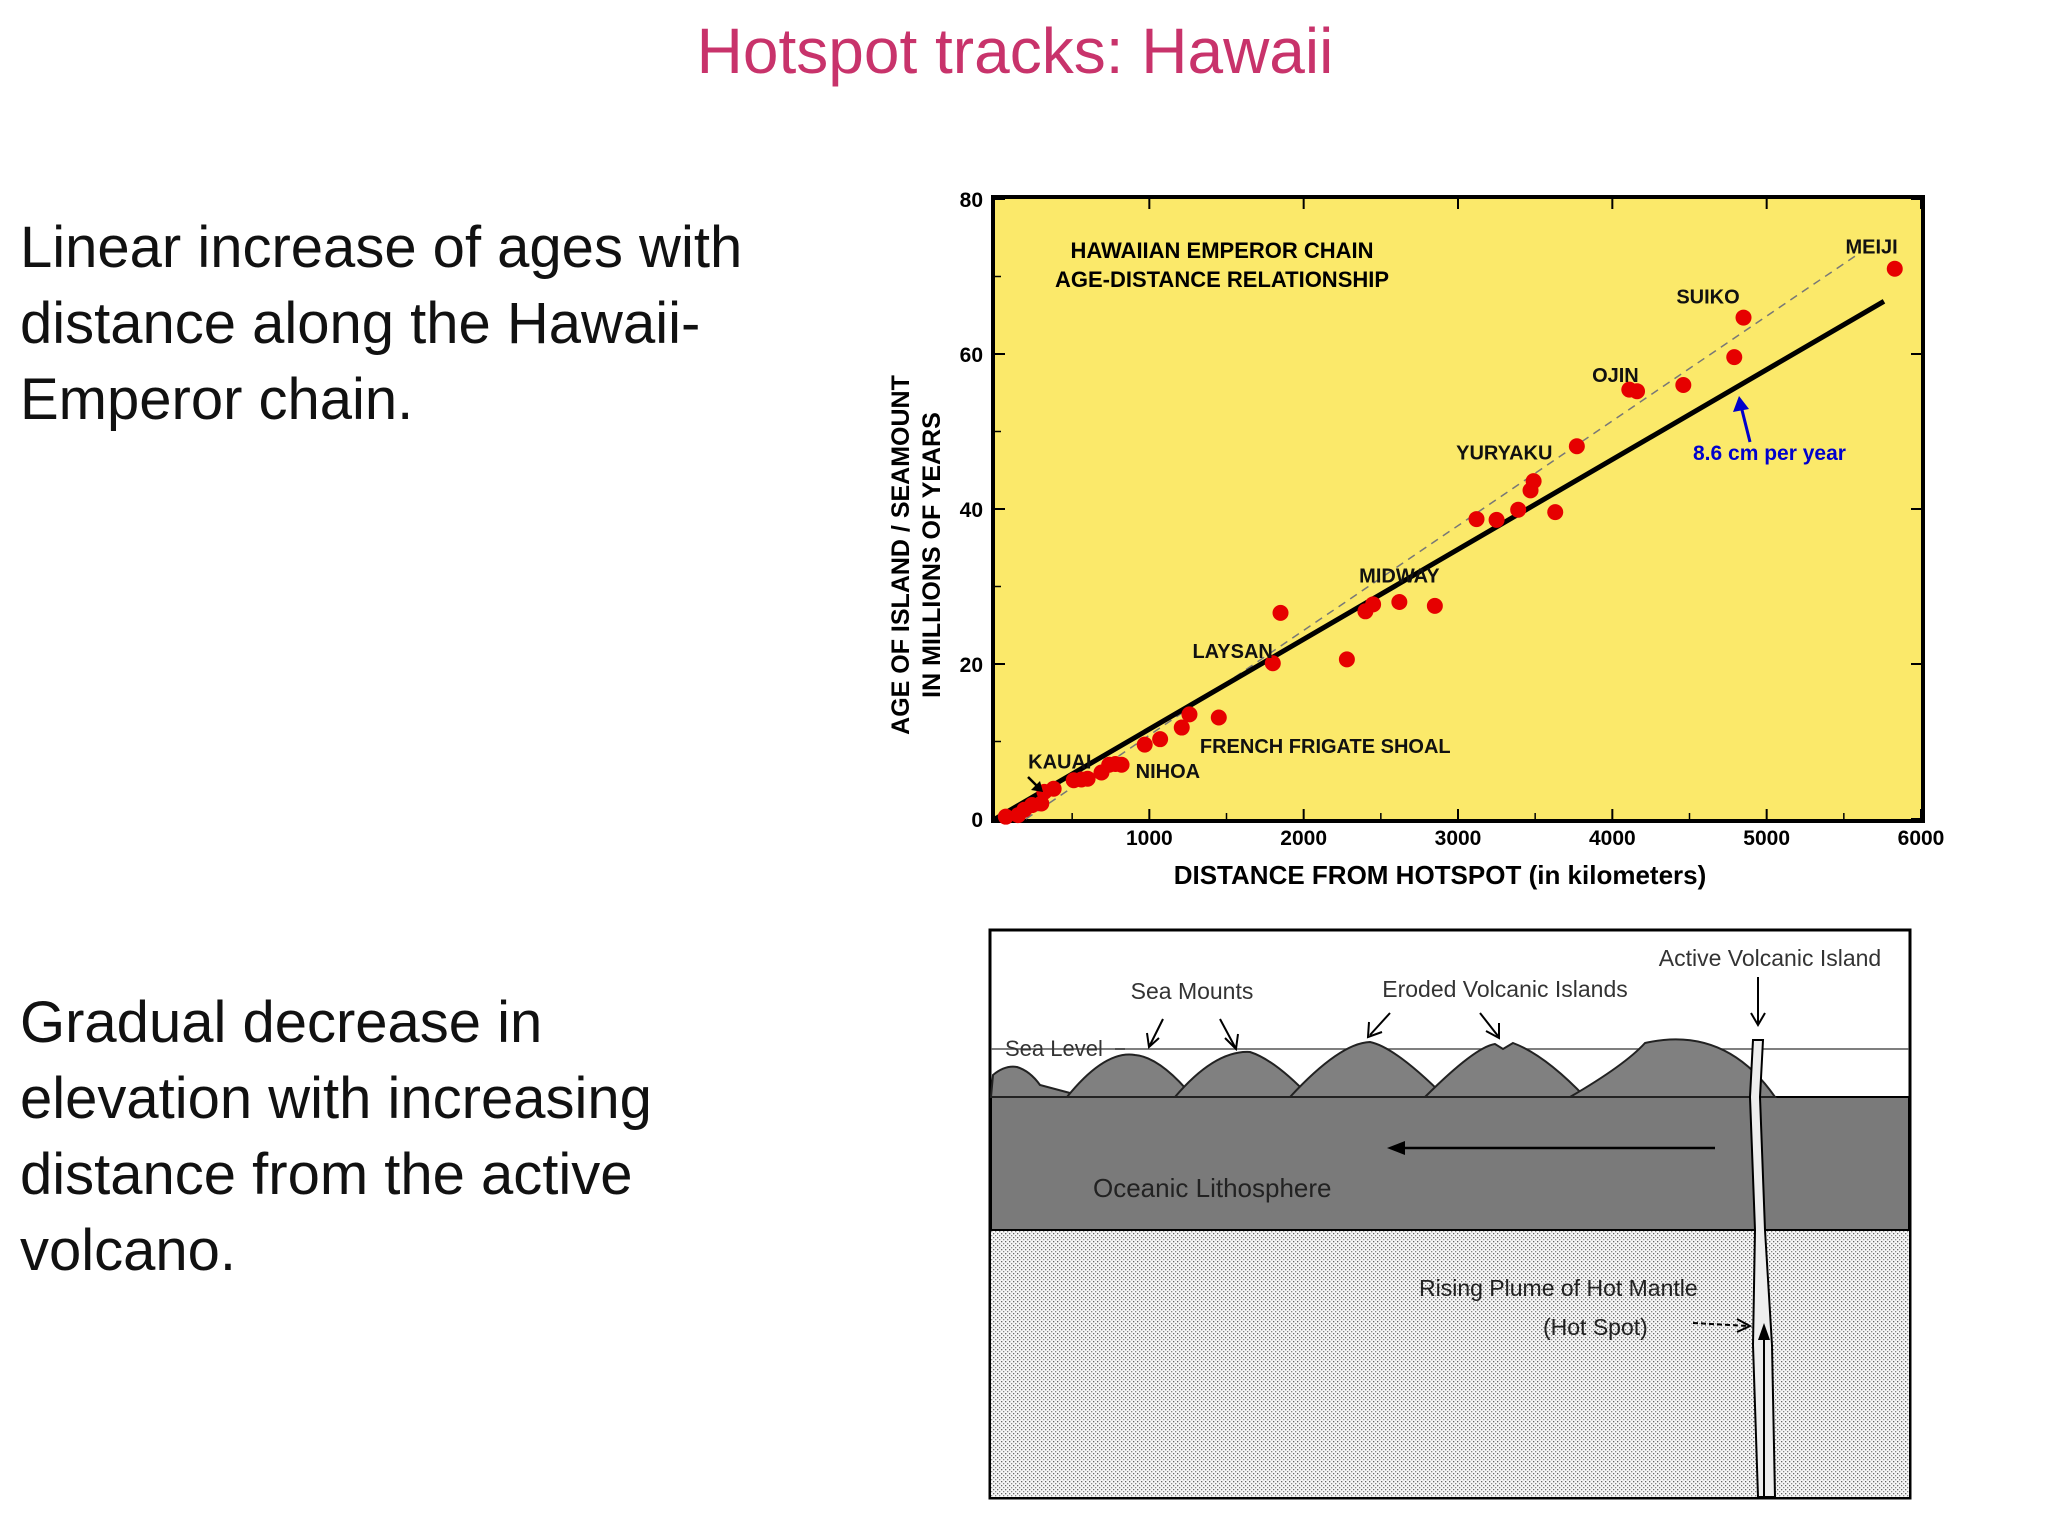  I want to click on x-axis-label: DISTANCE FROM HOTSPOT (in kilometers), so click(1440, 875).